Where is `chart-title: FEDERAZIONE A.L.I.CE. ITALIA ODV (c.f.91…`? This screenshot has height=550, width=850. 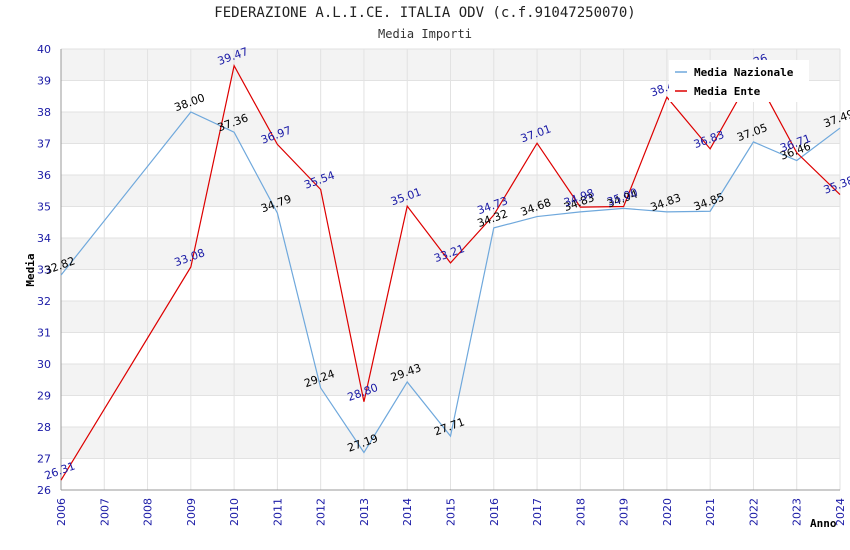
chart-title: FEDERAZIONE A.L.I.CE. ITALIA ODV (c.f.91… is located at coordinates (425, 13).